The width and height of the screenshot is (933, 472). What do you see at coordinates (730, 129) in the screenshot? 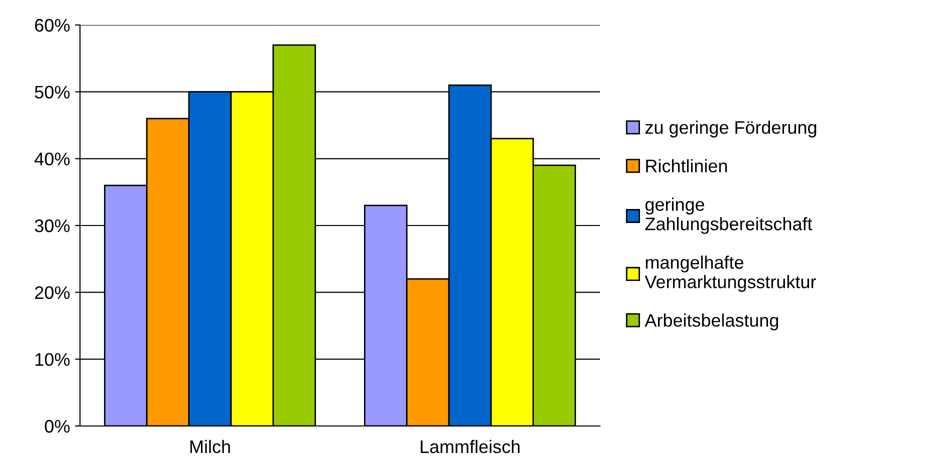
I see `legend-label: zu geringe Förderung` at bounding box center [730, 129].